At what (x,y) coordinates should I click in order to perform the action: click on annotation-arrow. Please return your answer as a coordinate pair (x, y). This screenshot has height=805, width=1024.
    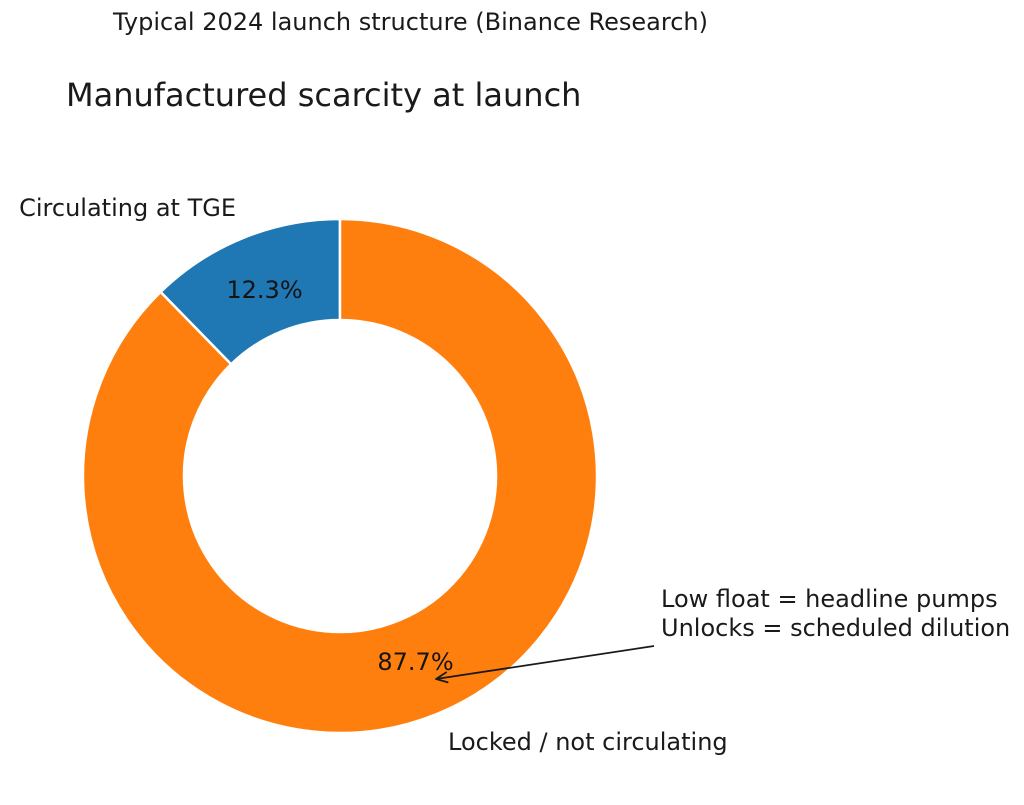
    Looking at the image, I should click on (545, 664).